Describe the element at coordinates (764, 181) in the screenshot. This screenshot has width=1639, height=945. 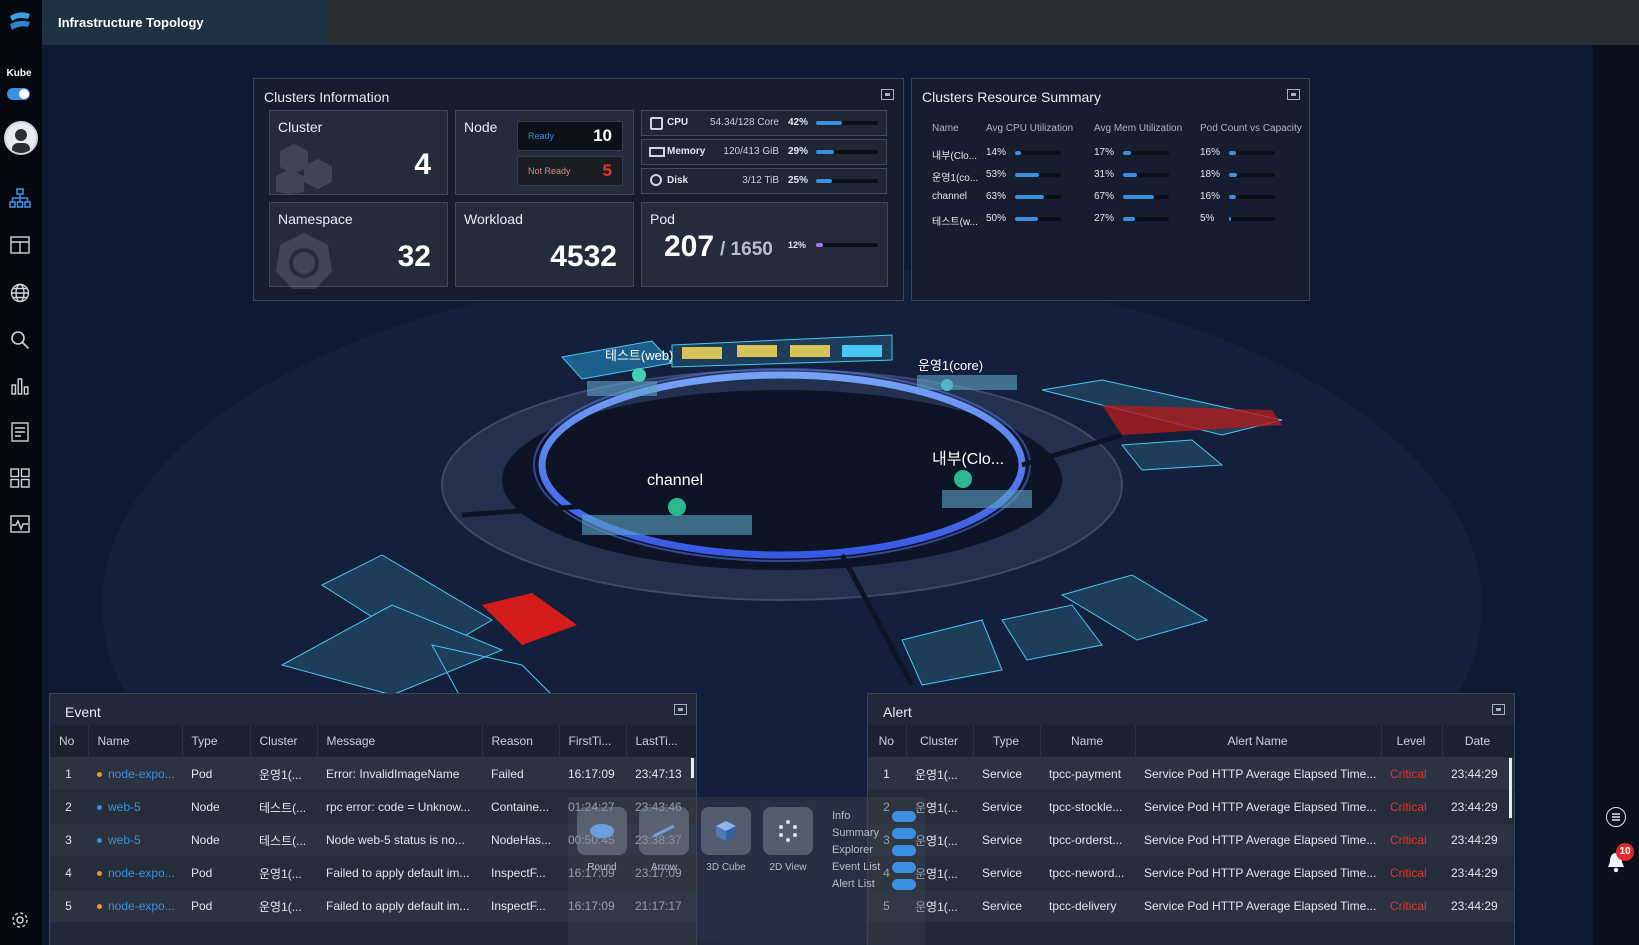
I see `resource-row-disk: Disk 3/12 TiB 25%` at that location.